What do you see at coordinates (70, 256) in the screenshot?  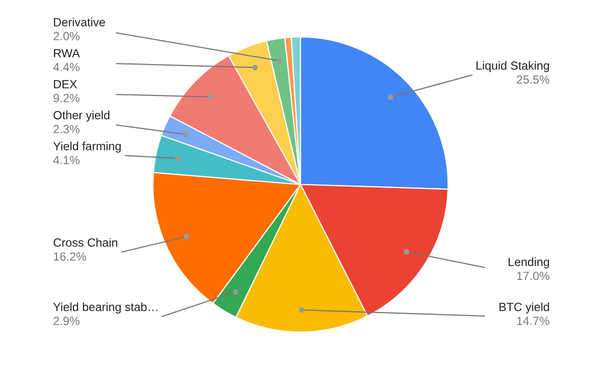 I see `data-label: 16.2%` at bounding box center [70, 256].